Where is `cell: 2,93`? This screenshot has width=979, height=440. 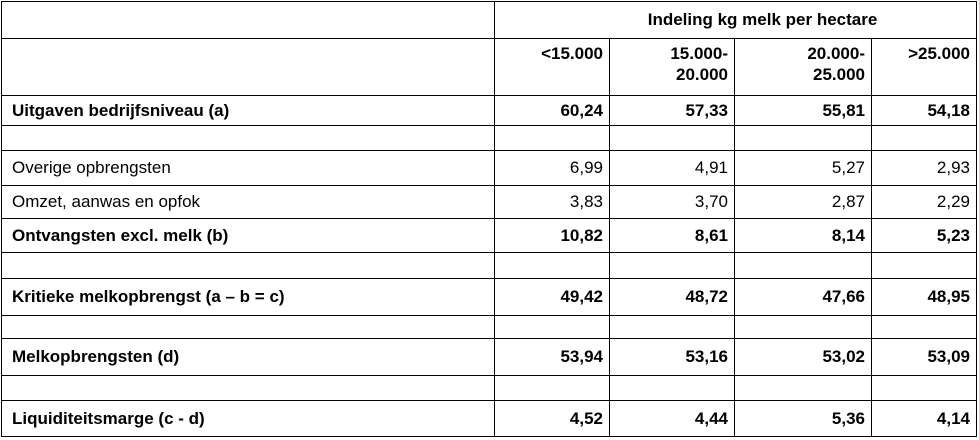
cell: 2,93 is located at coordinates (924, 168).